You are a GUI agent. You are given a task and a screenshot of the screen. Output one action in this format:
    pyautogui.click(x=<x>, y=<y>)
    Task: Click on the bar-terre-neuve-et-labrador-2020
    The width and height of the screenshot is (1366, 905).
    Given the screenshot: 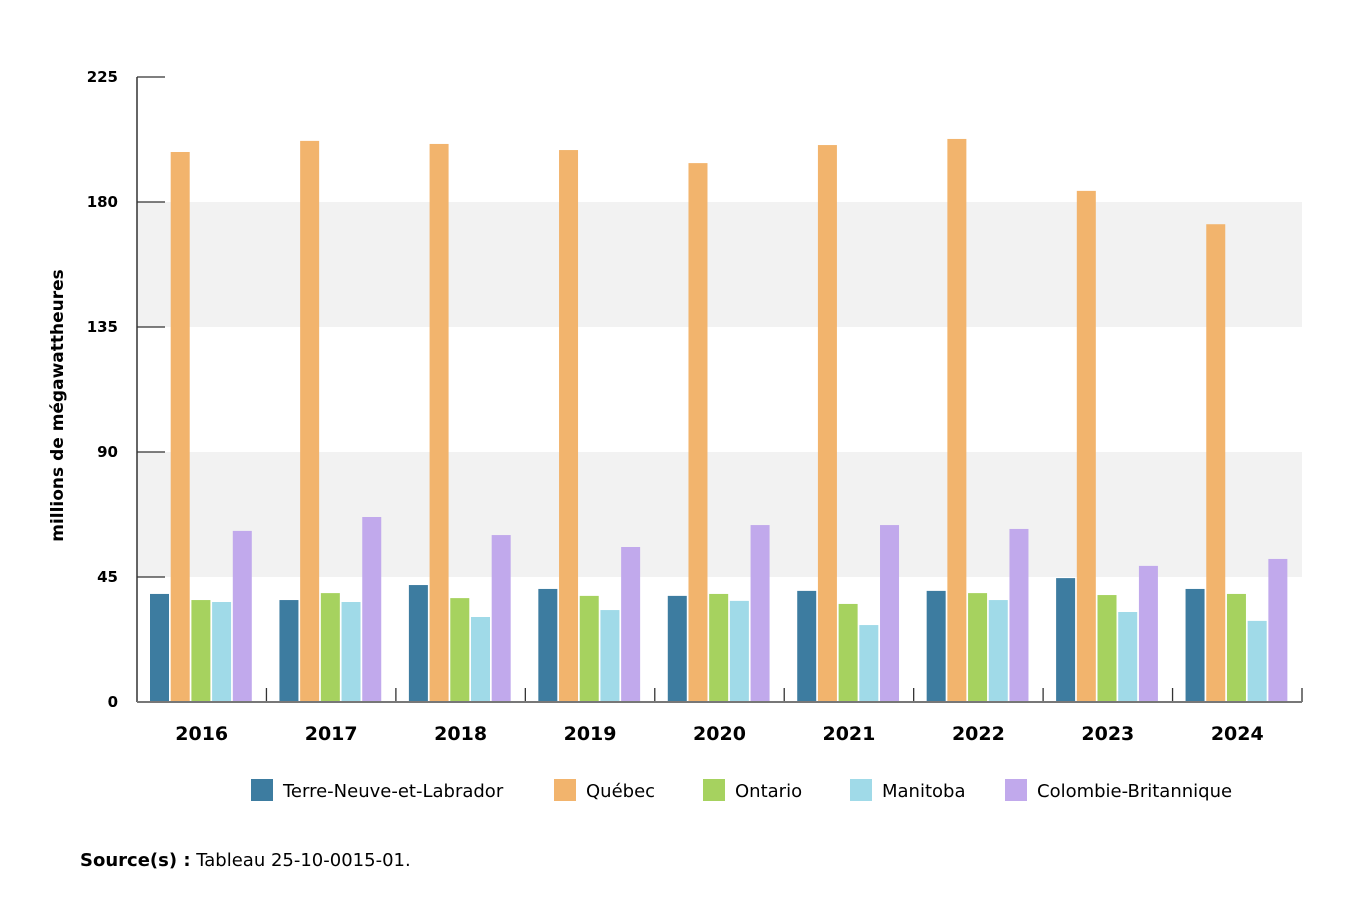 What is the action you would take?
    pyautogui.click(x=677, y=648)
    